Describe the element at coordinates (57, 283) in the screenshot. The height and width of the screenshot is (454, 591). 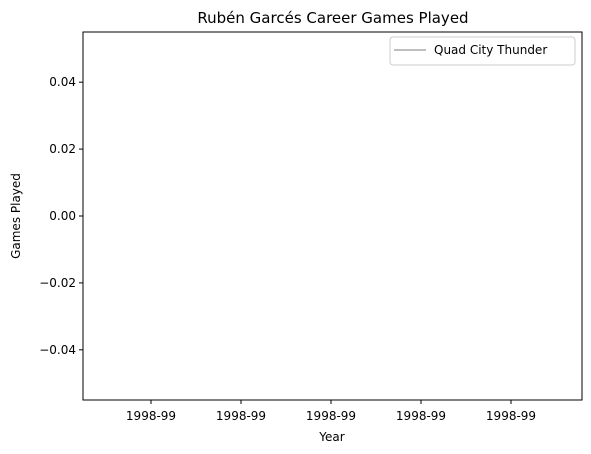
I see `y-tick-label: −0.02` at that location.